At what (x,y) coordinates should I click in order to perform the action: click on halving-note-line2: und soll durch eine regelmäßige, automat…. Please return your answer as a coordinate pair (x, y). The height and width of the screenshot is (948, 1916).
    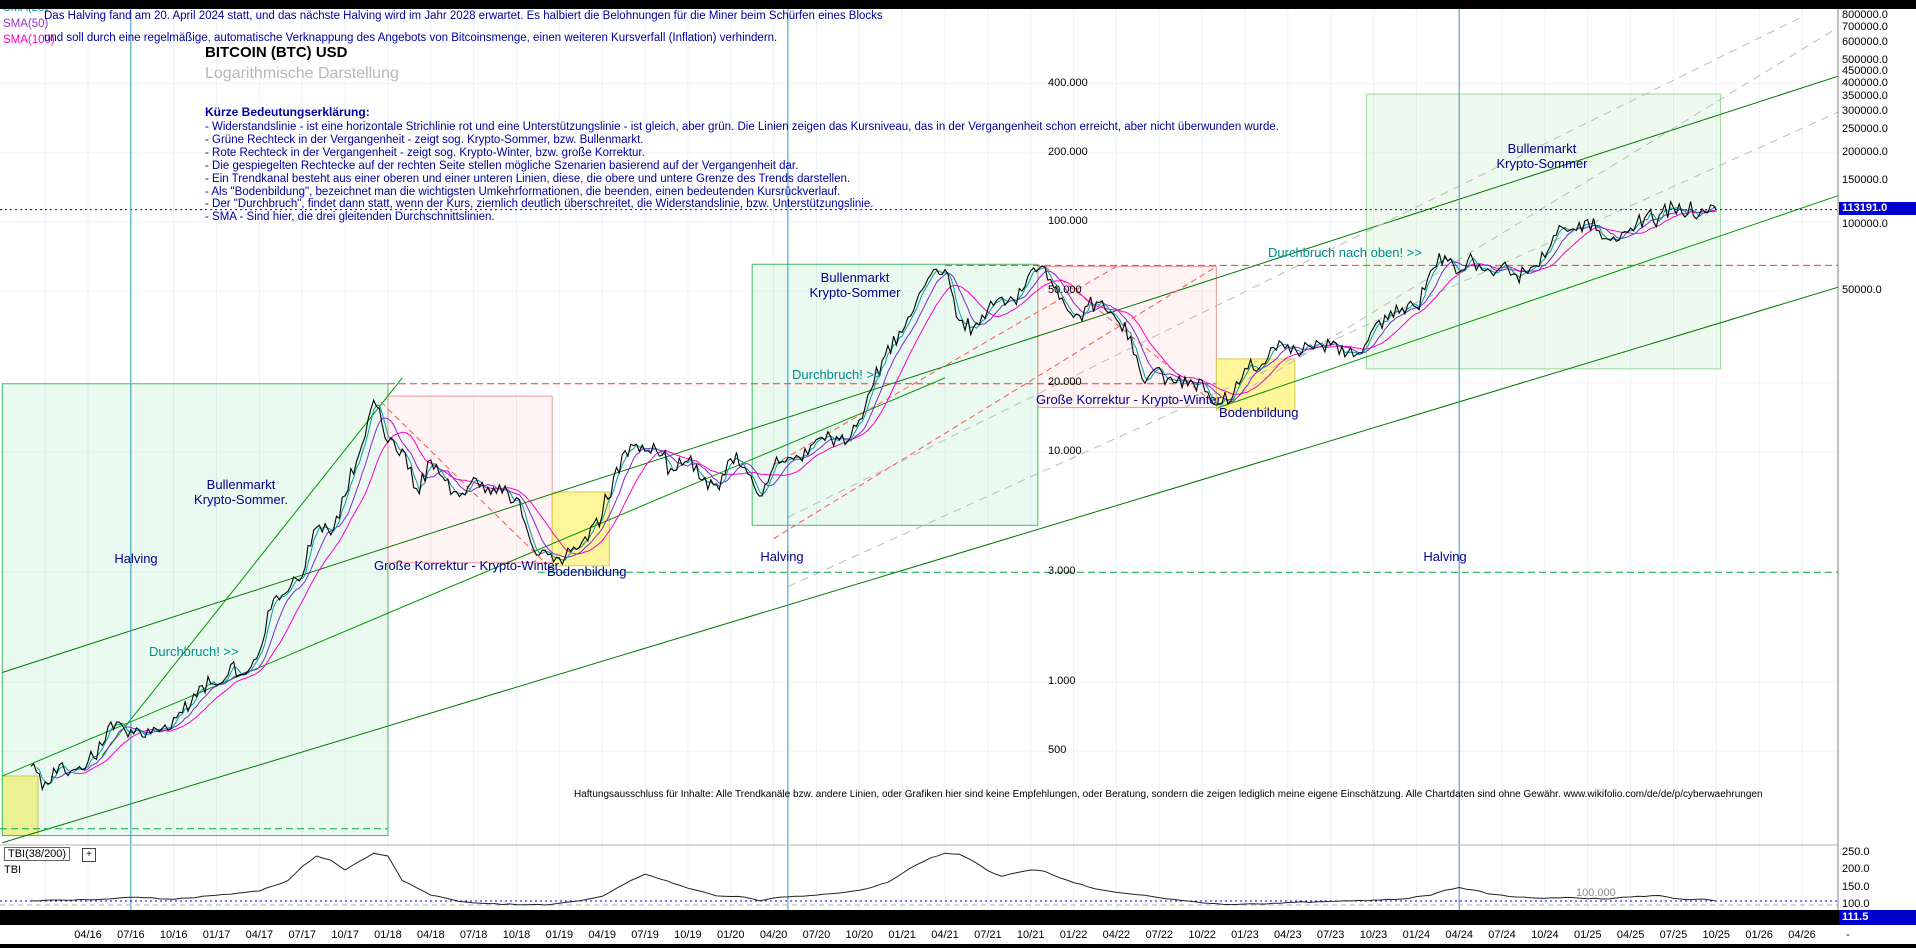
    Looking at the image, I should click on (411, 38).